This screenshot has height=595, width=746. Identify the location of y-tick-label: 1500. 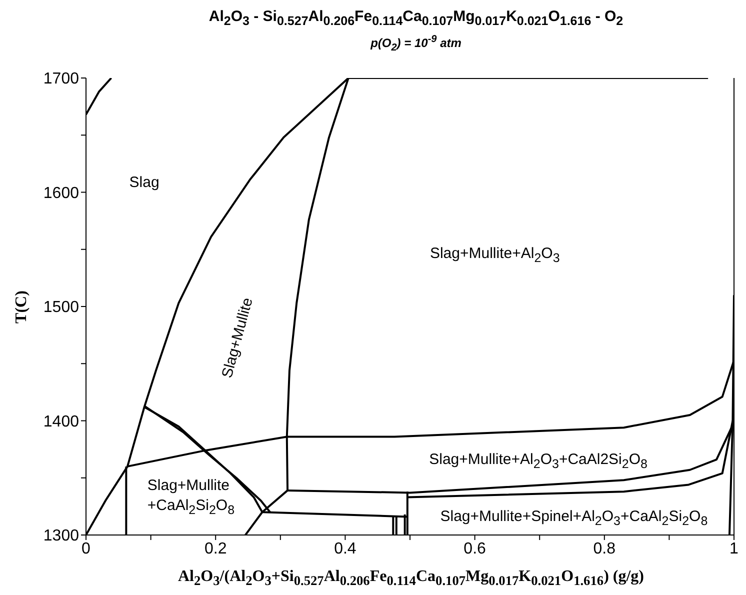
(61, 307).